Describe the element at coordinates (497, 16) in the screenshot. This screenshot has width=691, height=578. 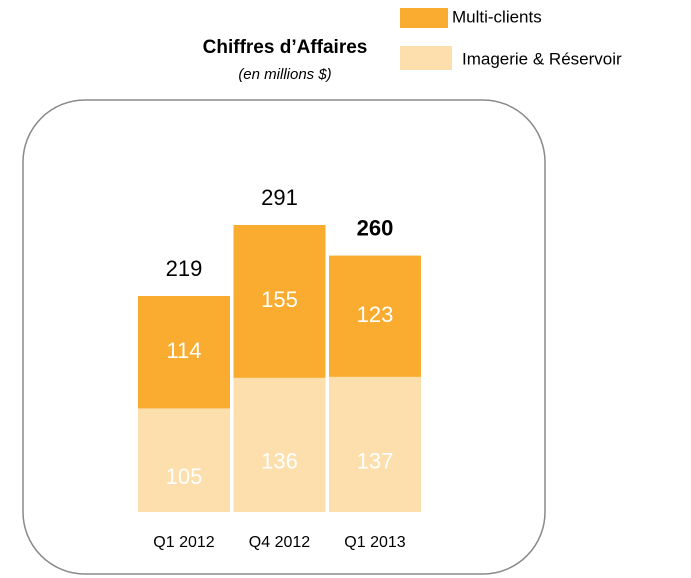
I see `legend-label: Multi-clients` at that location.